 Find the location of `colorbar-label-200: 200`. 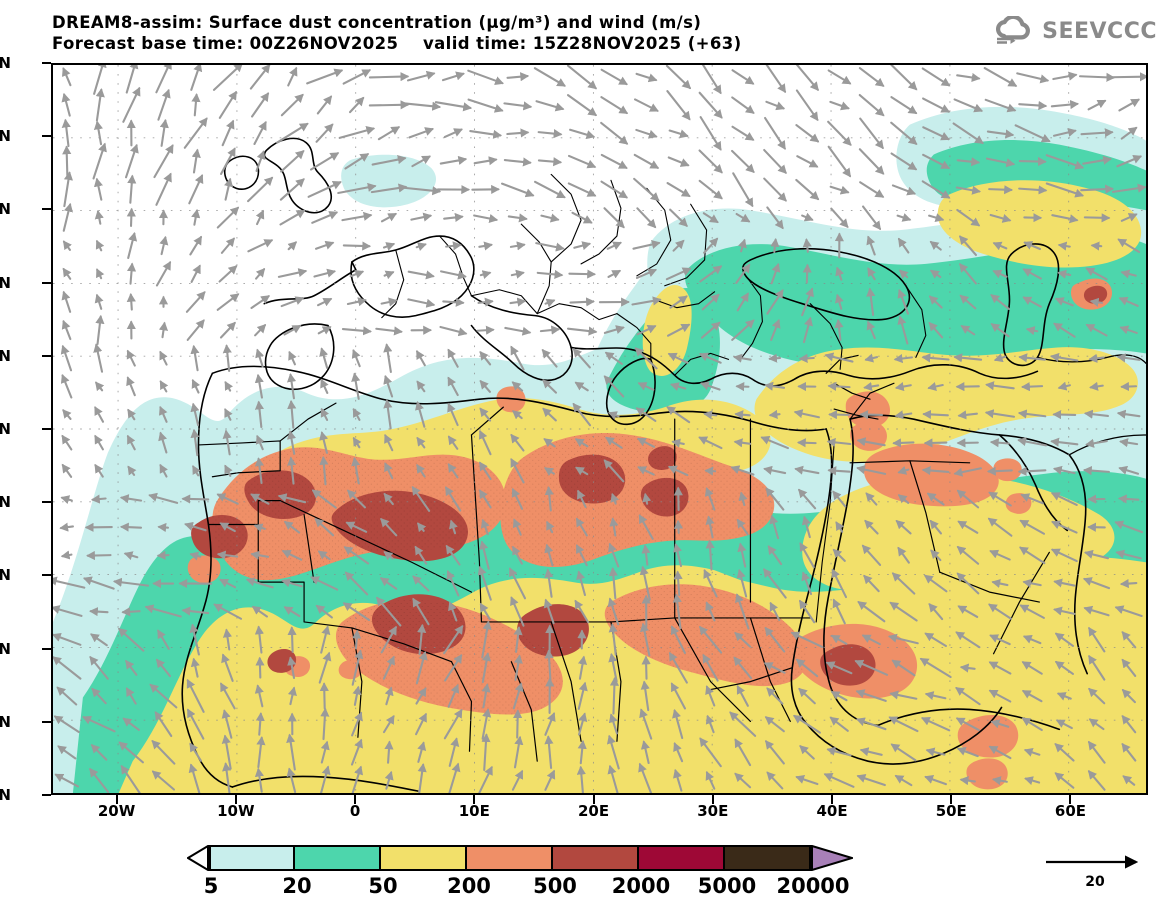

colorbar-label-200: 200 is located at coordinates (469, 886).